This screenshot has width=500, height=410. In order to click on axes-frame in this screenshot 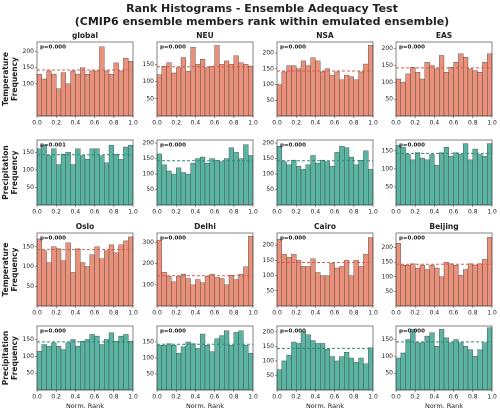, I will do `click(444, 269)`.